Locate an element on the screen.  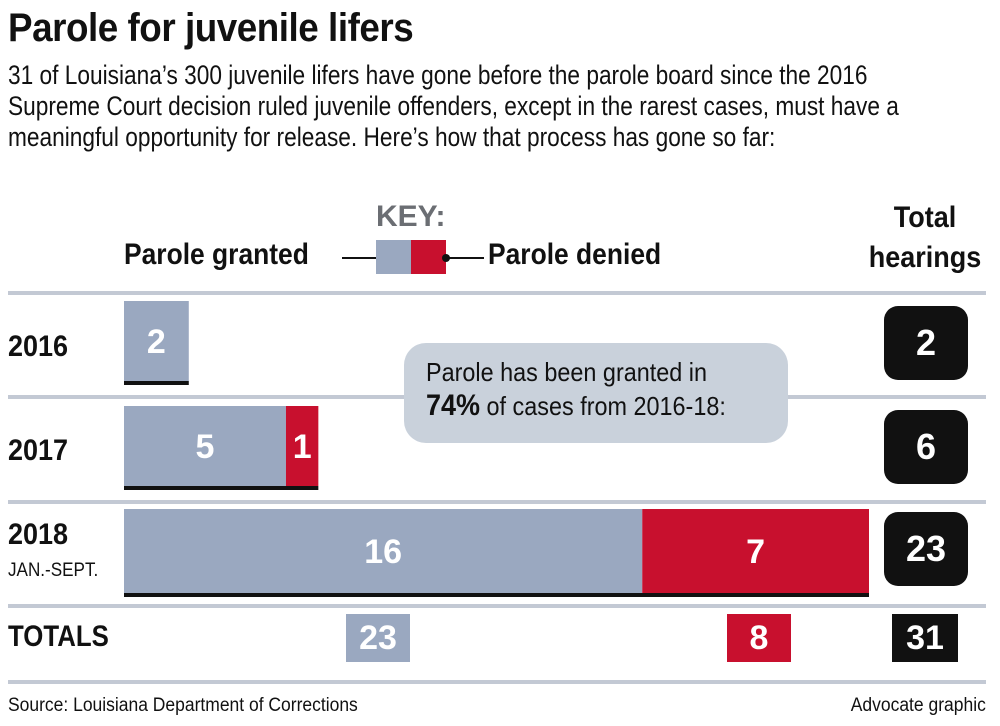
credit-note: Advocate graphic is located at coordinates (918, 705).